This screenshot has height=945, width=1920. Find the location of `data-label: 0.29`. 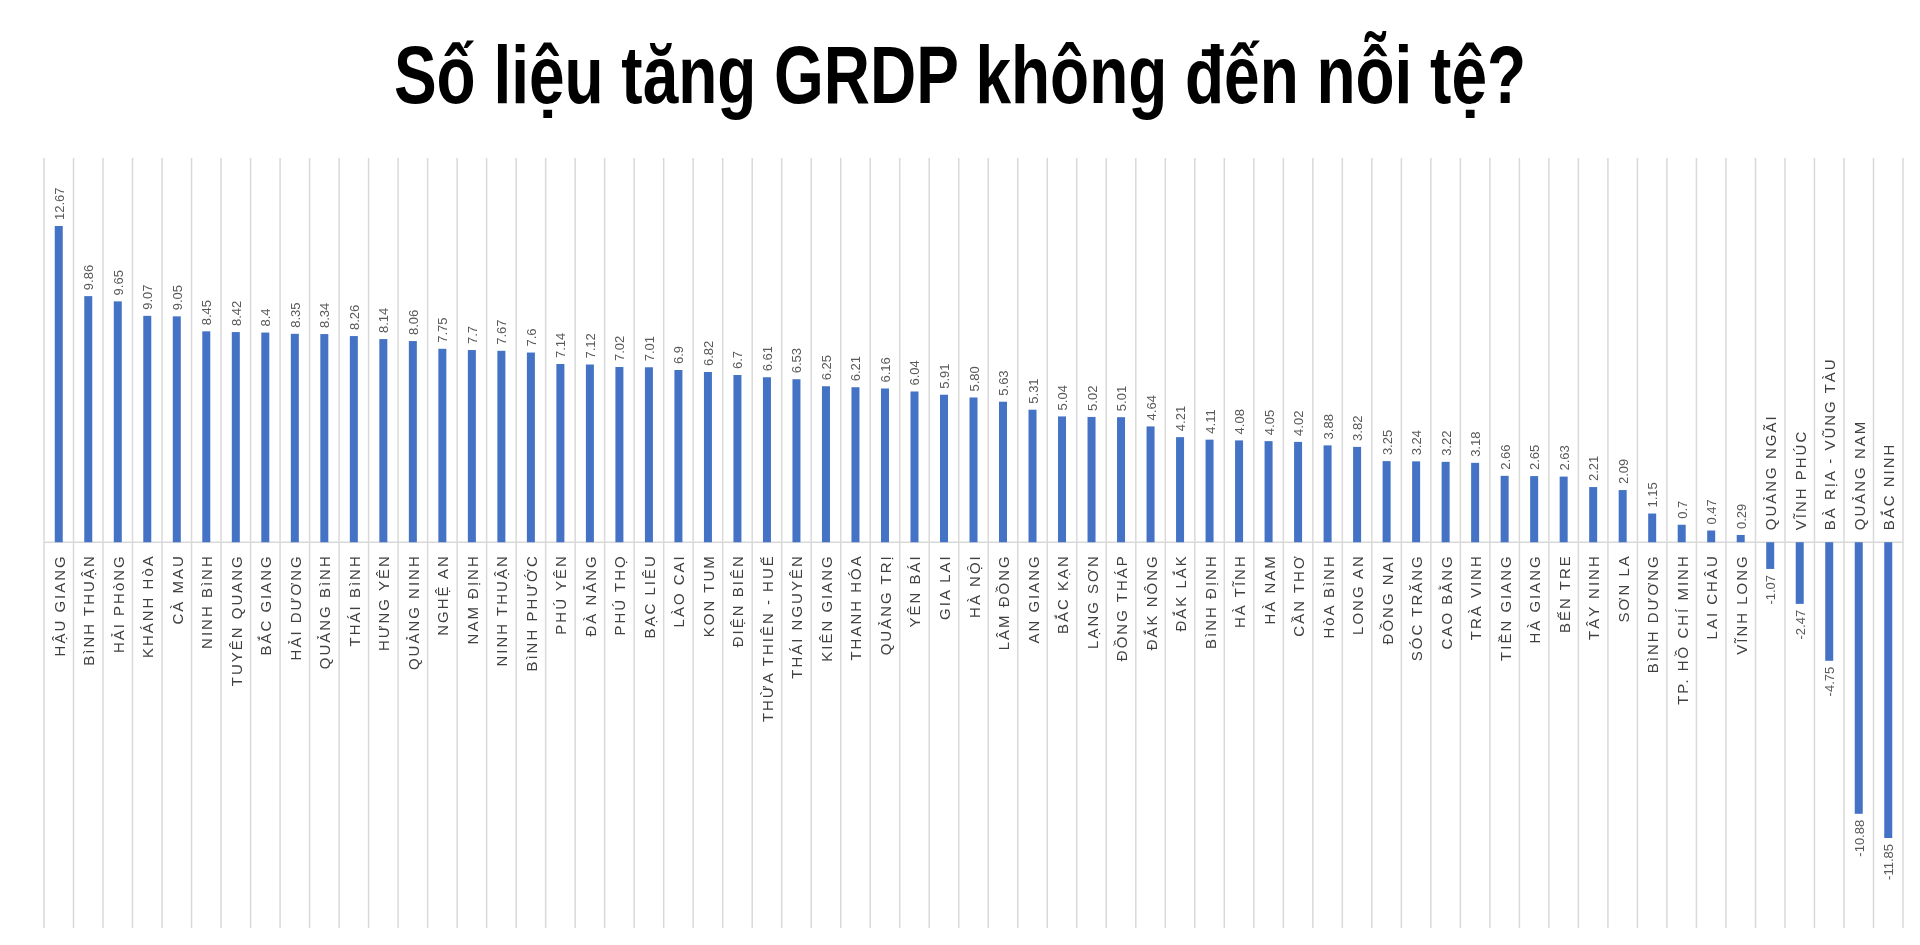

data-label: 0.29 is located at coordinates (1741, 516).